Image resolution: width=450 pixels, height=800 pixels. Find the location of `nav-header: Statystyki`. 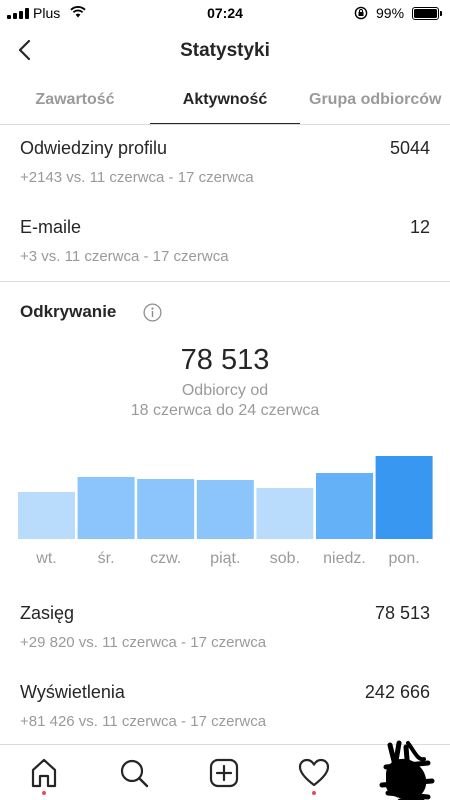

nav-header: Statystyki is located at coordinates (225, 51).